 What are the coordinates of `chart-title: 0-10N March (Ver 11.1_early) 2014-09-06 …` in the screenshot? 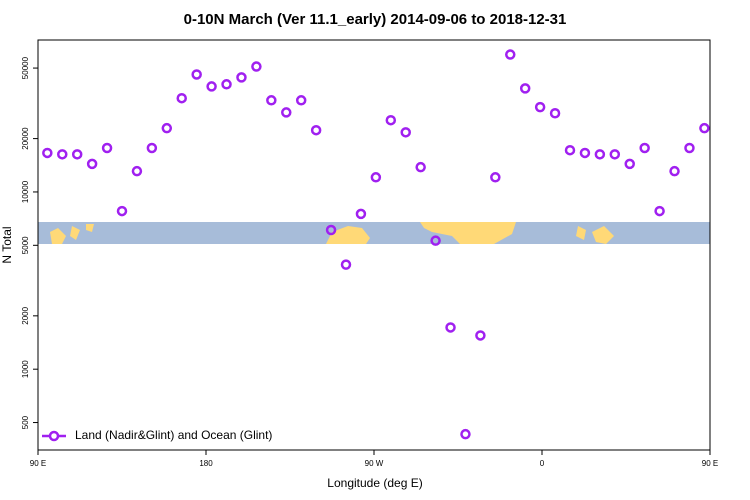 It's located at (375, 19).